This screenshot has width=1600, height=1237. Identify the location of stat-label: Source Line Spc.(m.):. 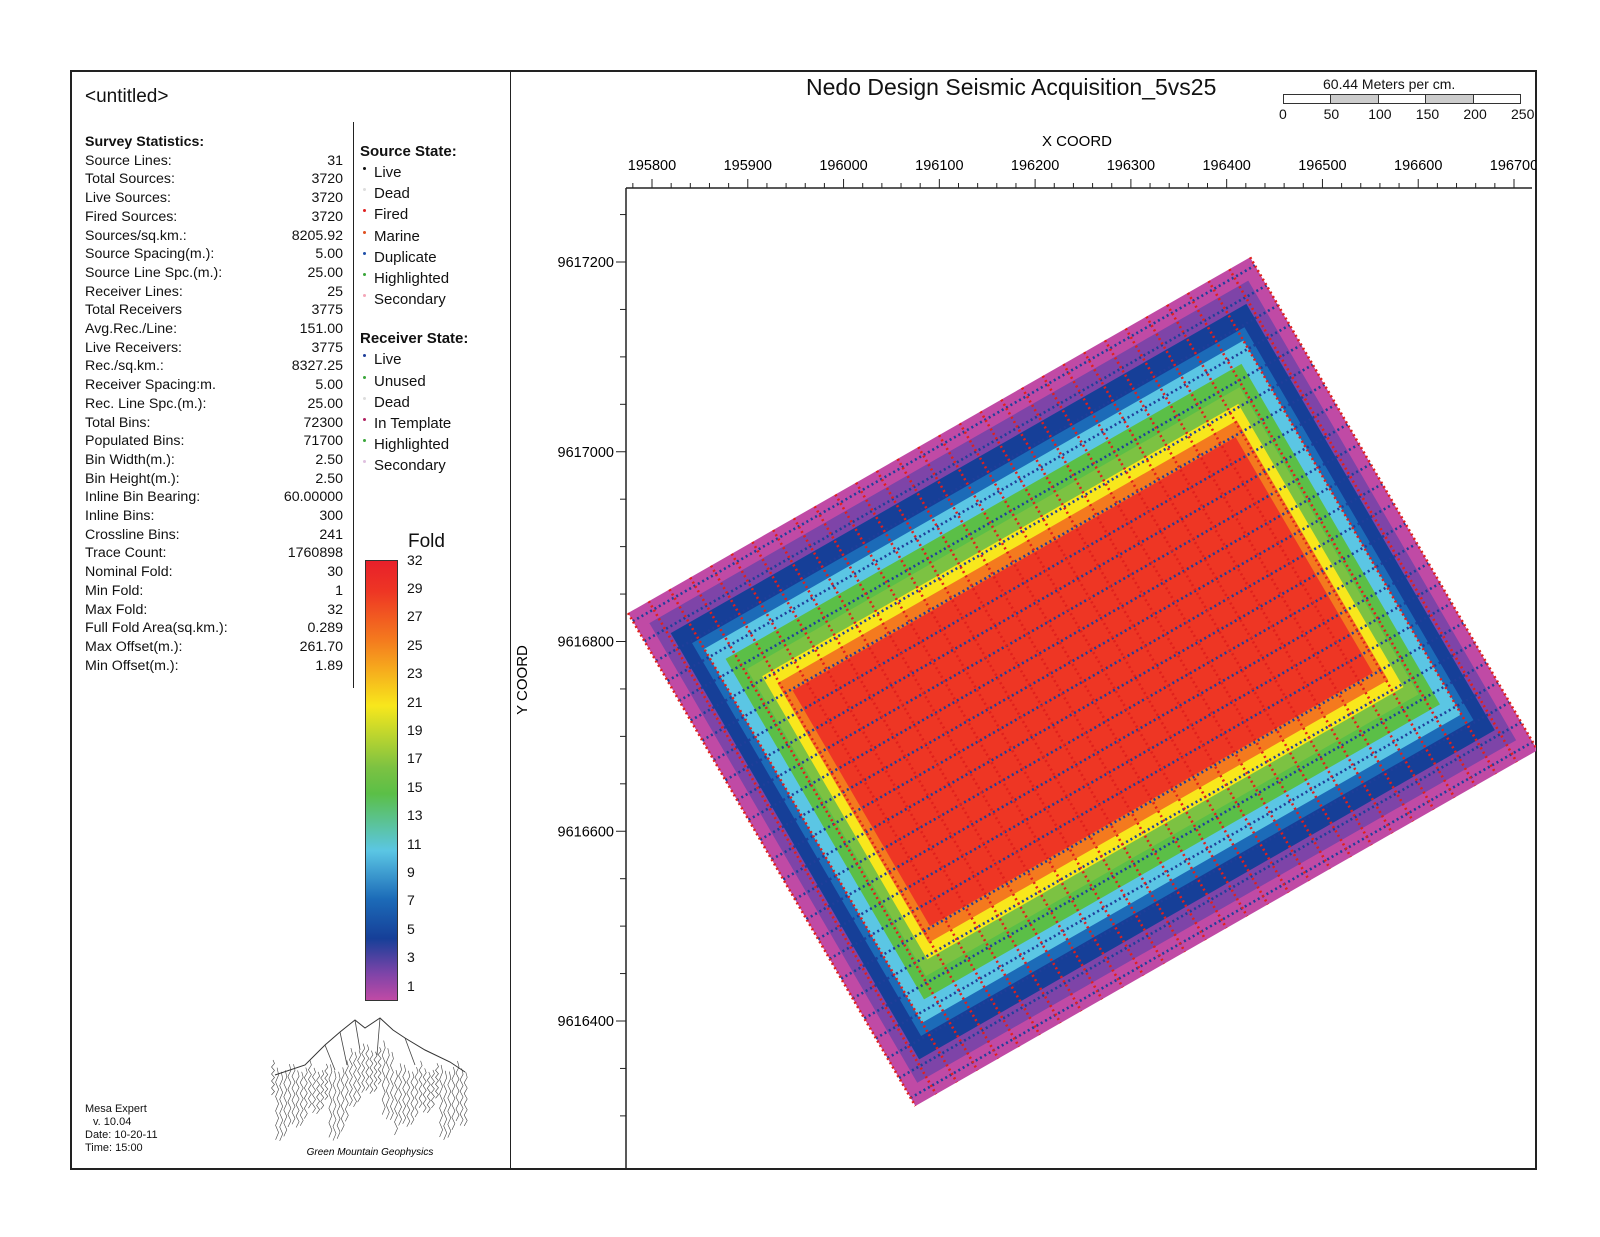
(154, 272).